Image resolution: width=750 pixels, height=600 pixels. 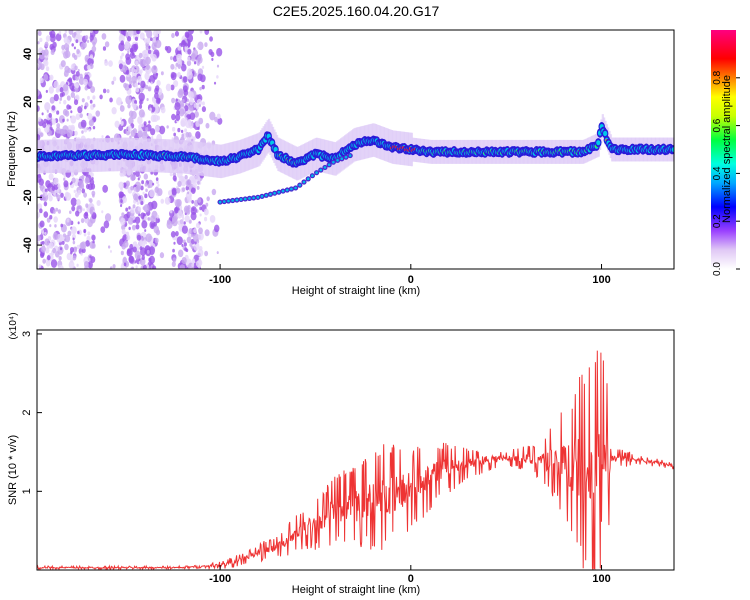 I want to click on y-tick-label: -40, so click(x=28, y=245).